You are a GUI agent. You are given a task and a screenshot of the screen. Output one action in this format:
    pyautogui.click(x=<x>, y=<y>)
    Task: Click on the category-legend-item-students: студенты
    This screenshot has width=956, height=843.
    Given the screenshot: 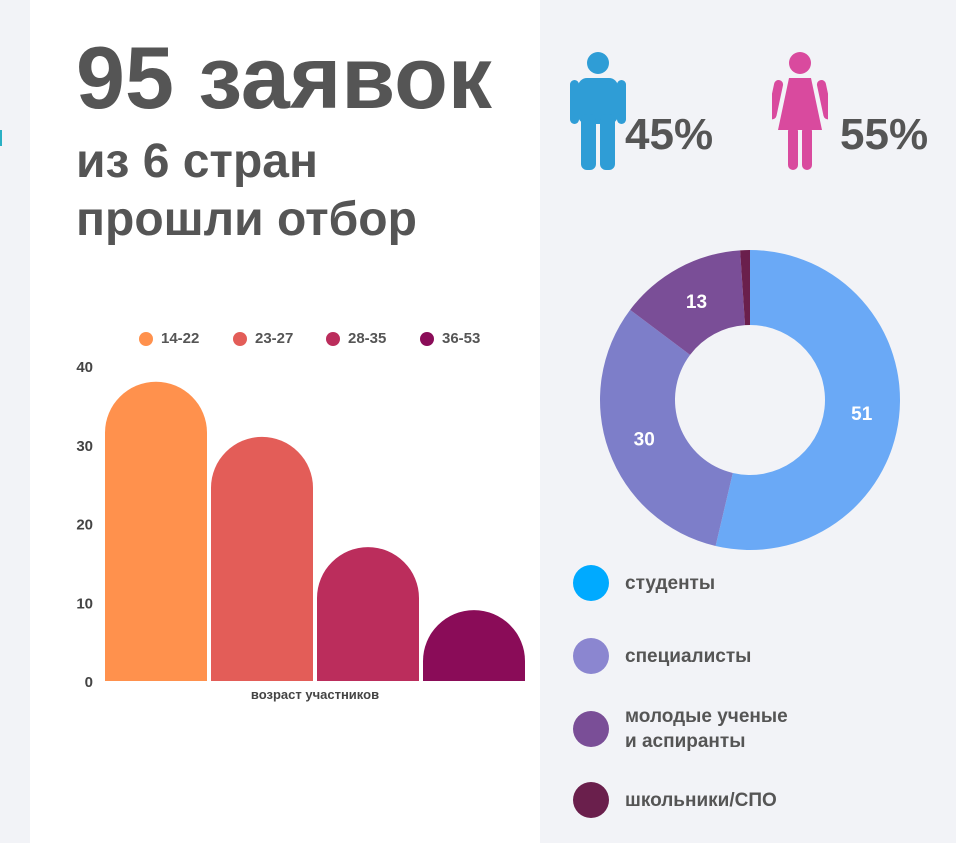 What is the action you would take?
    pyautogui.click(x=644, y=583)
    